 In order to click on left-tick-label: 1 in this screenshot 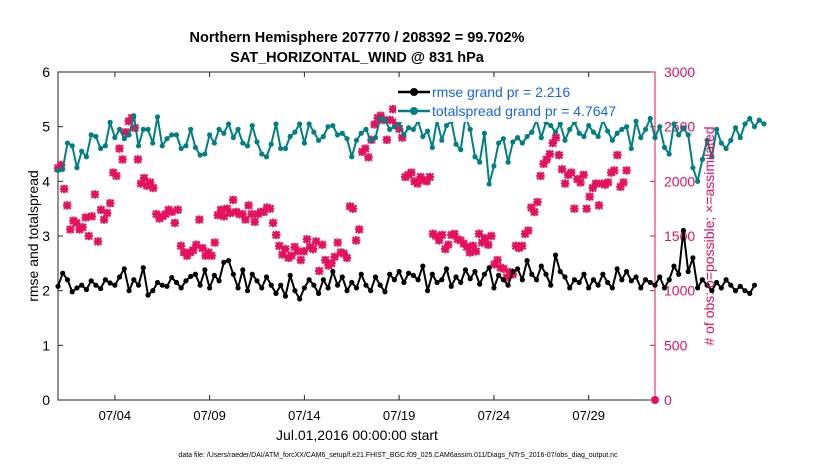, I will do `click(46, 345)`.